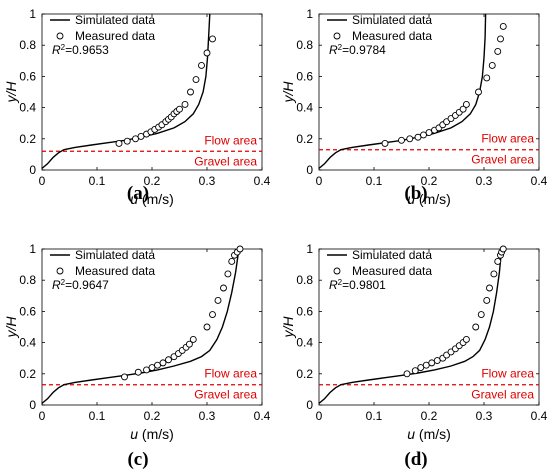 The image size is (550, 473). I want to click on panel-label: (a), so click(138, 193).